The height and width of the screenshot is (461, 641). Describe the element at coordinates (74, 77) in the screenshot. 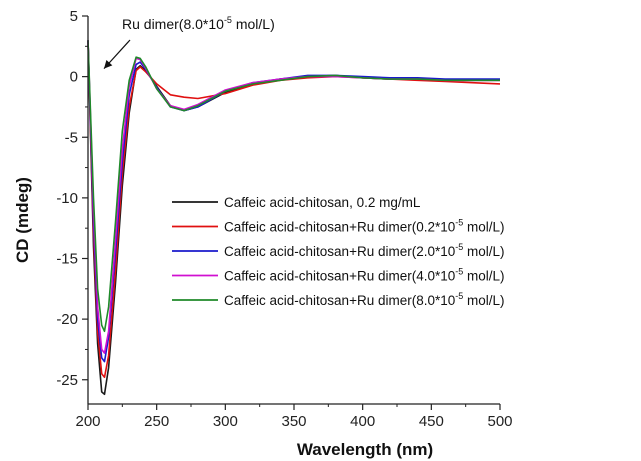

I see `y-tick-label: 0` at that location.